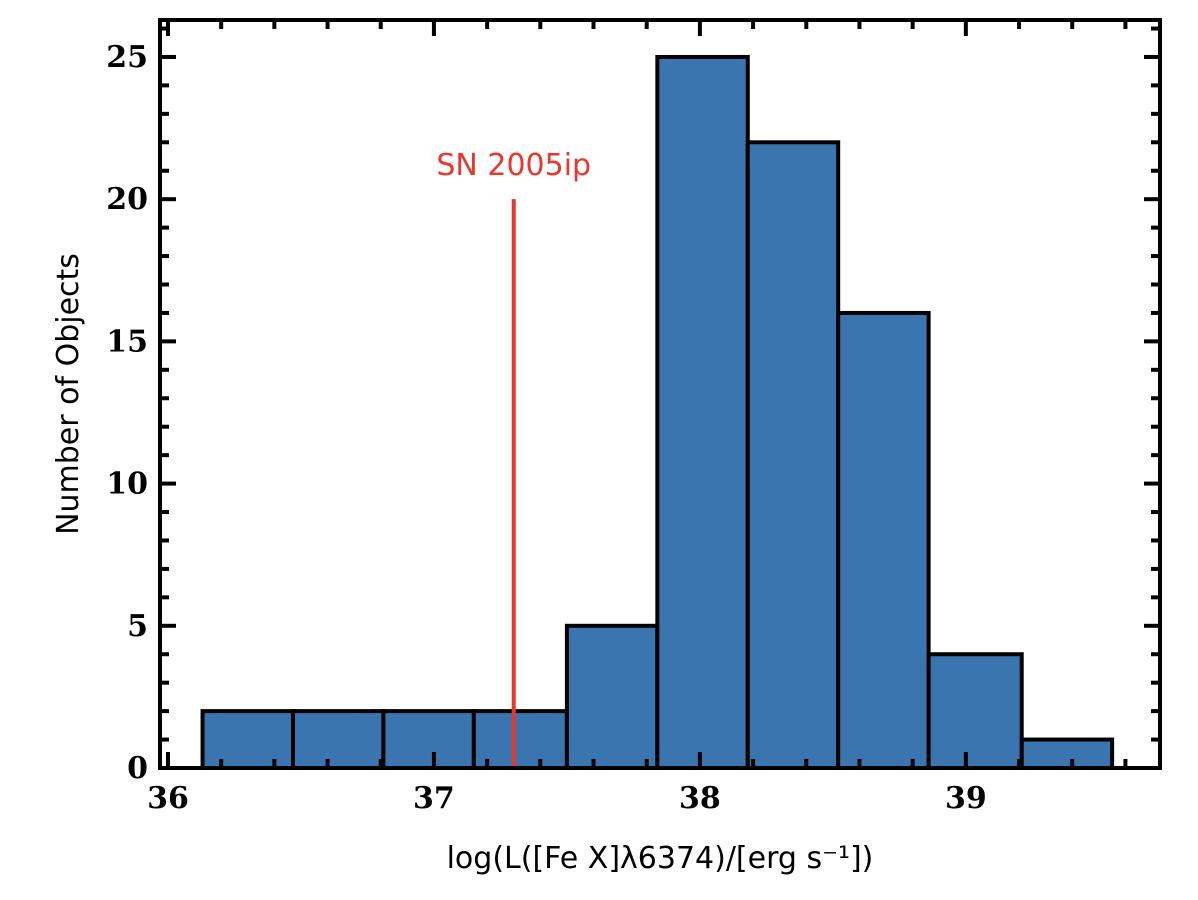 This screenshot has height=900, width=1198. What do you see at coordinates (127, 341) in the screenshot?
I see `y-tick-label: 15` at bounding box center [127, 341].